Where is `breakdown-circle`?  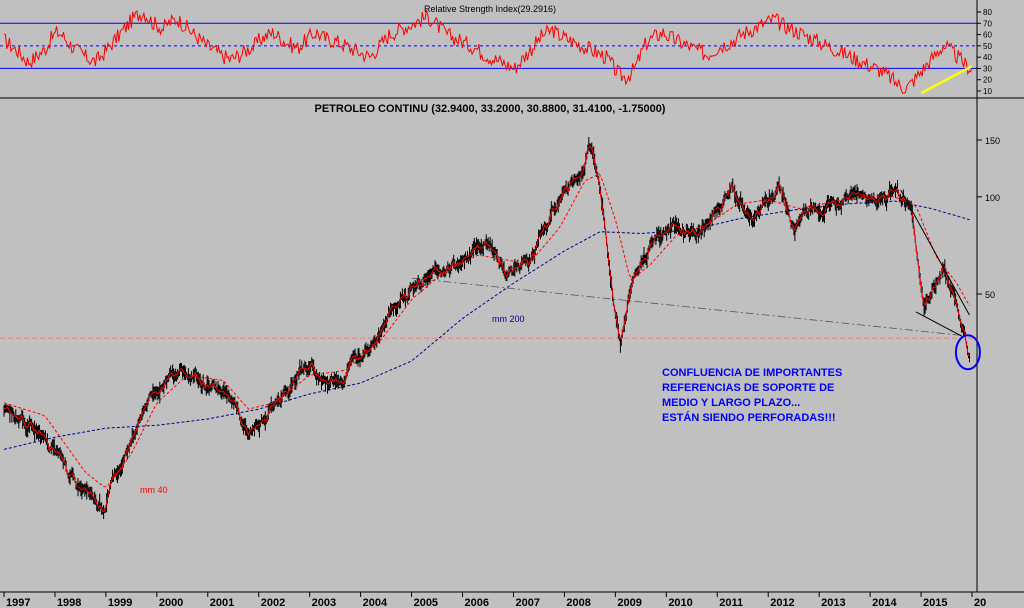
breakdown-circle is located at coordinates (967, 352).